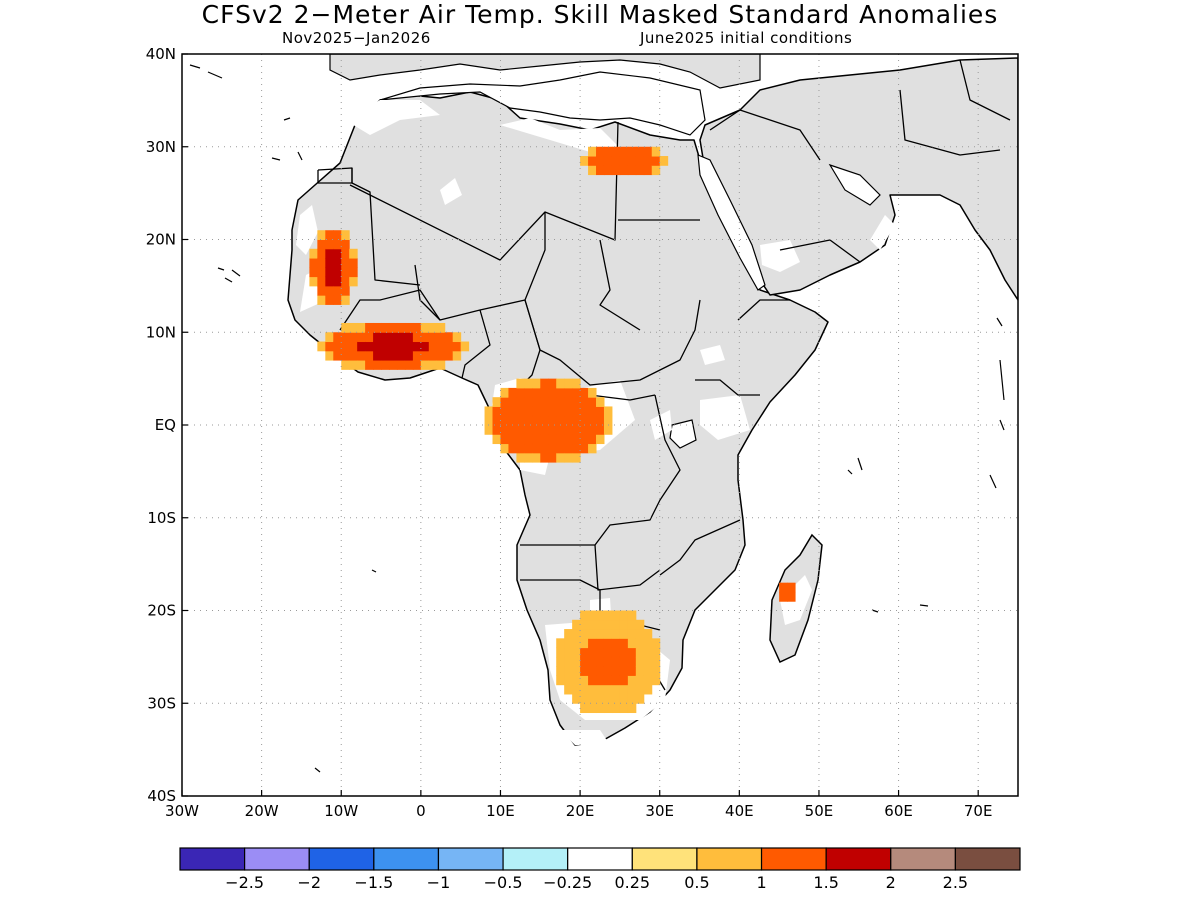  Describe the element at coordinates (854, 184) in the screenshot. I see `persian-gulf` at that location.